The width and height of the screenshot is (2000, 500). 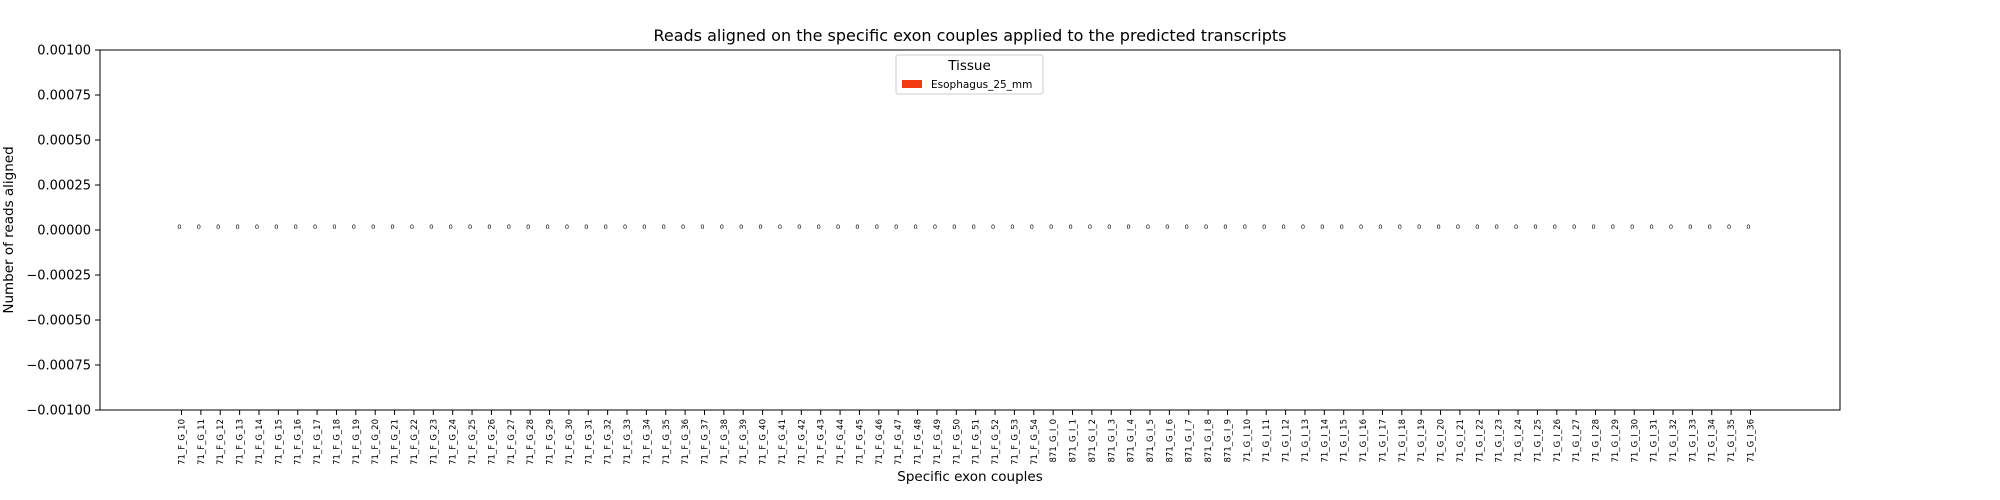 What do you see at coordinates (969, 477) in the screenshot?
I see `x-axis-label: Specific exon couples` at bounding box center [969, 477].